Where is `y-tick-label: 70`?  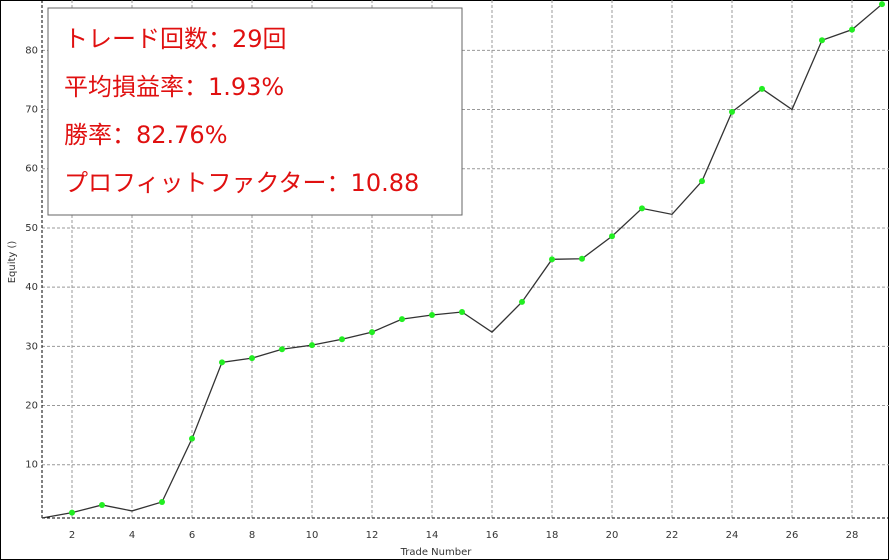 y-tick-label: 70 is located at coordinates (31, 110).